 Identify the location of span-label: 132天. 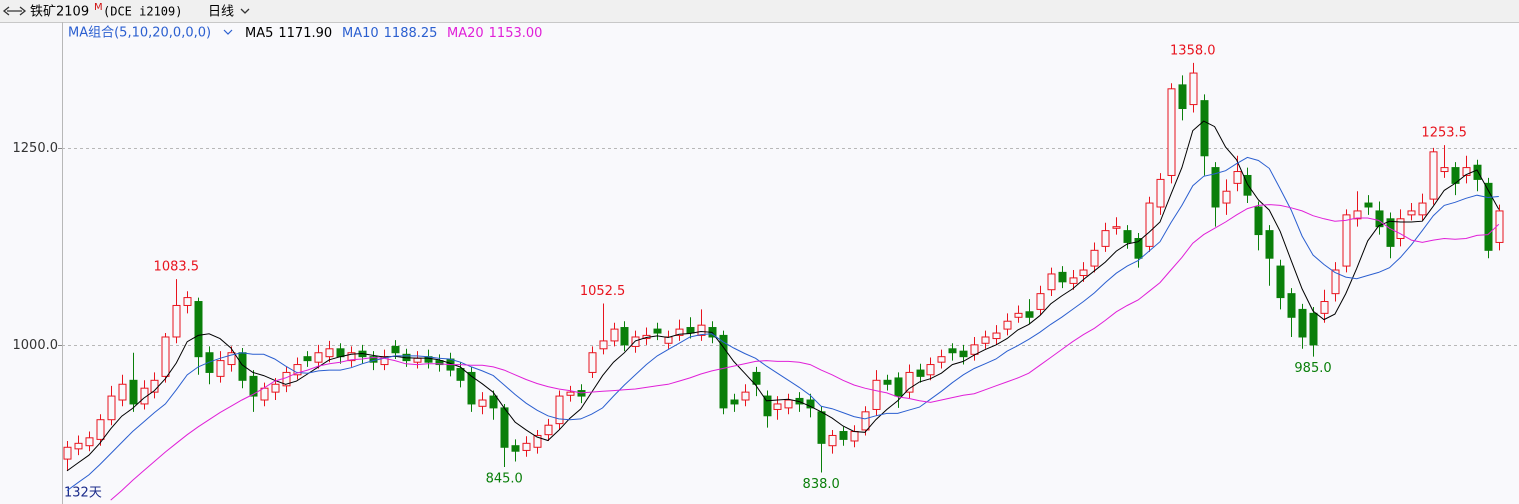
(83, 493).